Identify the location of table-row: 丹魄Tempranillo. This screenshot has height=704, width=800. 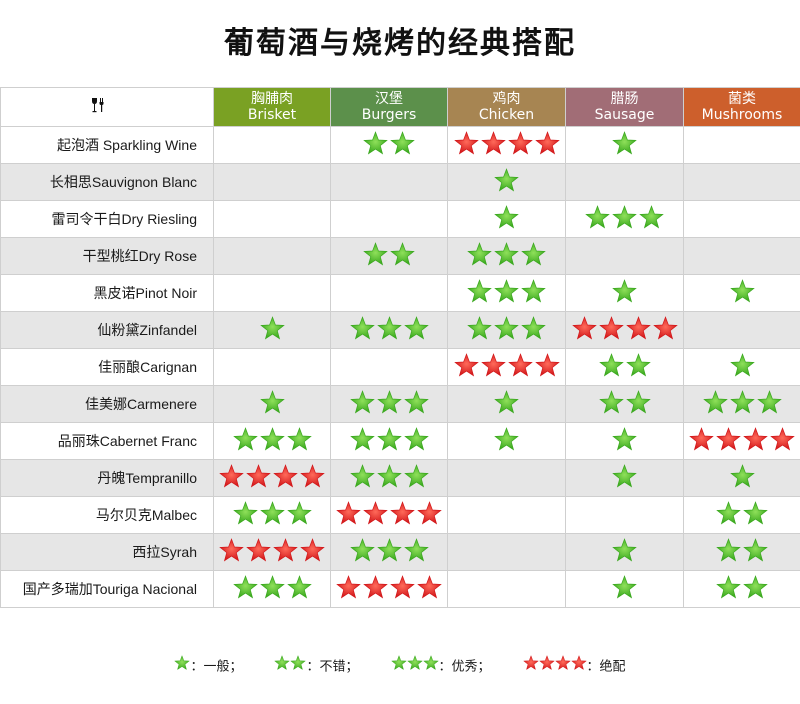
(400, 478).